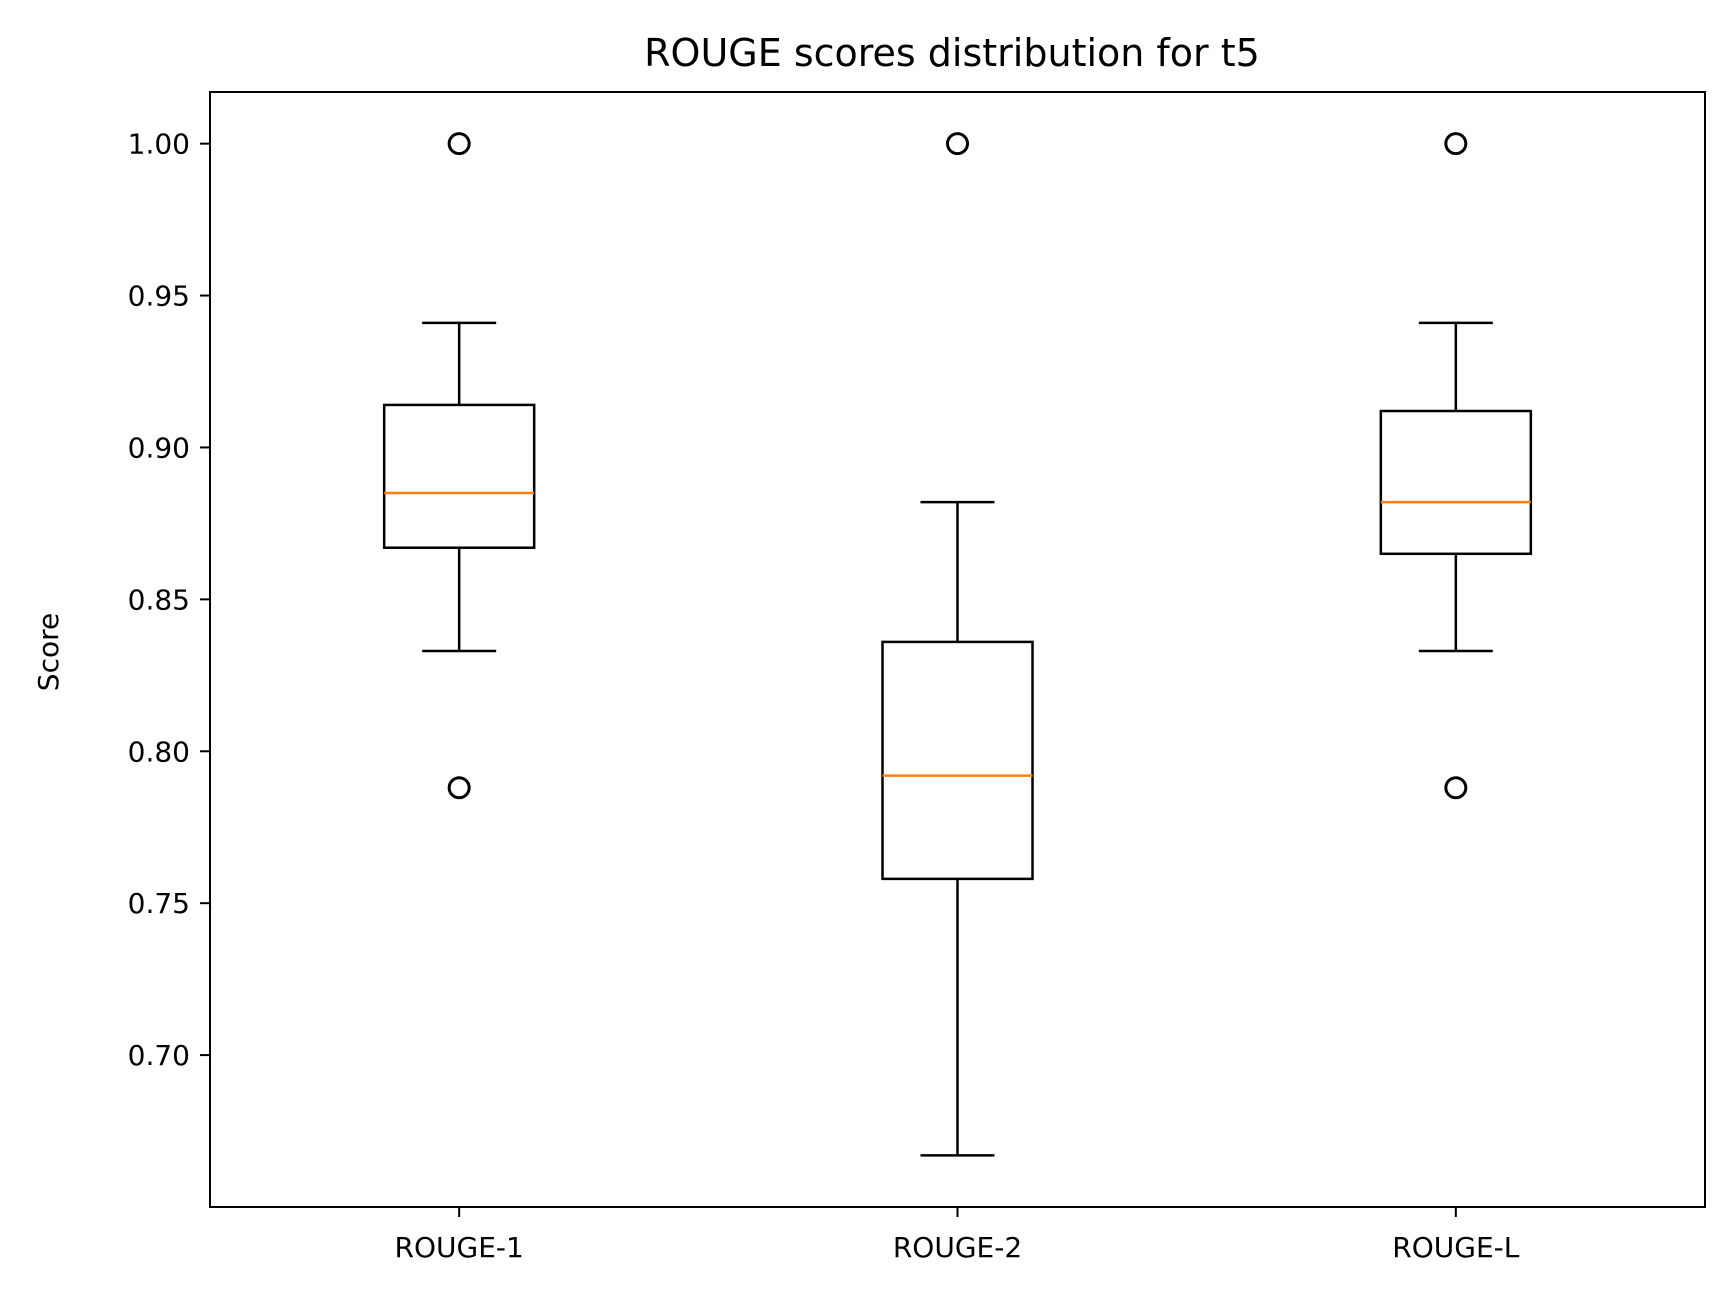  I want to click on y-tick-label: 0.70, so click(159, 1055).